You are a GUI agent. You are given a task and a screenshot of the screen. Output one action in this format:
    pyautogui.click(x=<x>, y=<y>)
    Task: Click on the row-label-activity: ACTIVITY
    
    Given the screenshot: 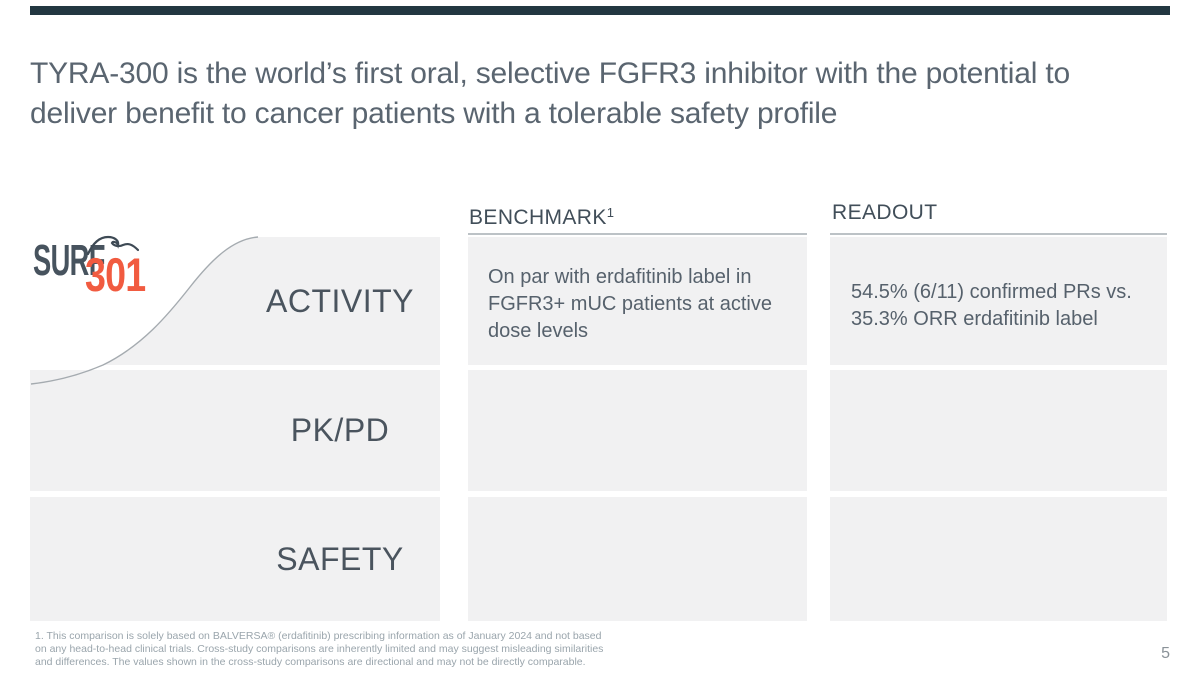 What is the action you would take?
    pyautogui.click(x=339, y=300)
    